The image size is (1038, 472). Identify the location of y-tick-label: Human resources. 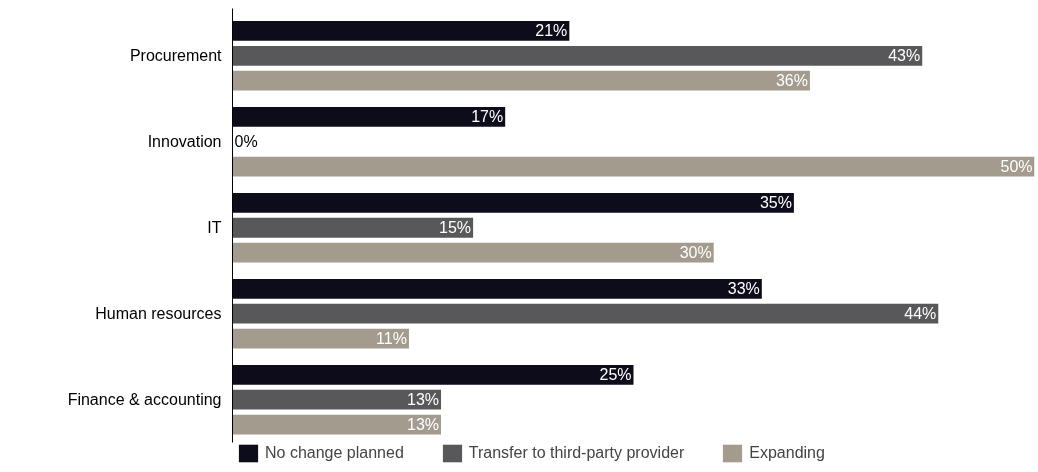
(158, 314).